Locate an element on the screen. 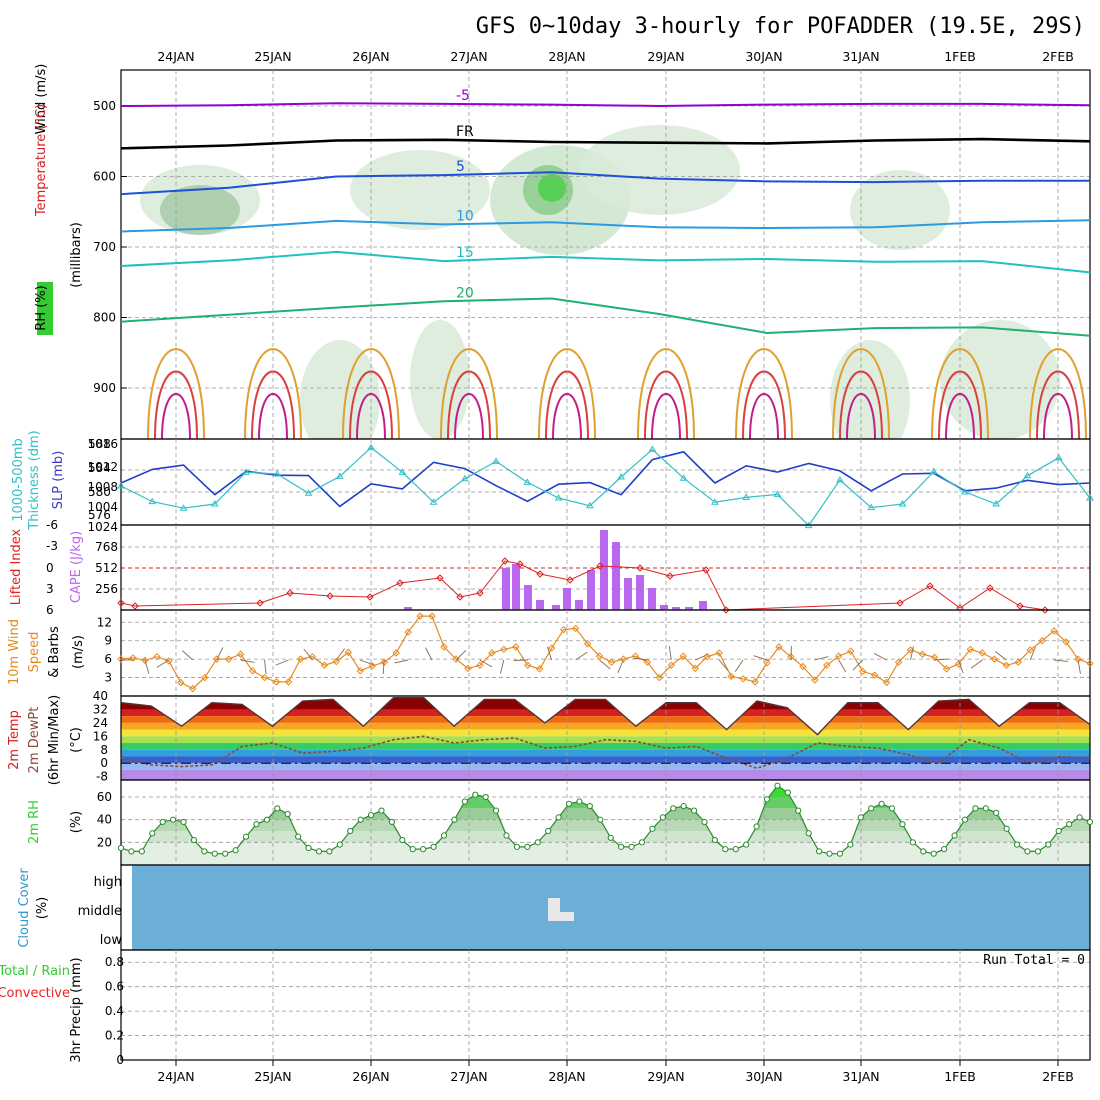 The height and width of the screenshot is (1100, 1100). temp-tick: 8 is located at coordinates (104, 750).